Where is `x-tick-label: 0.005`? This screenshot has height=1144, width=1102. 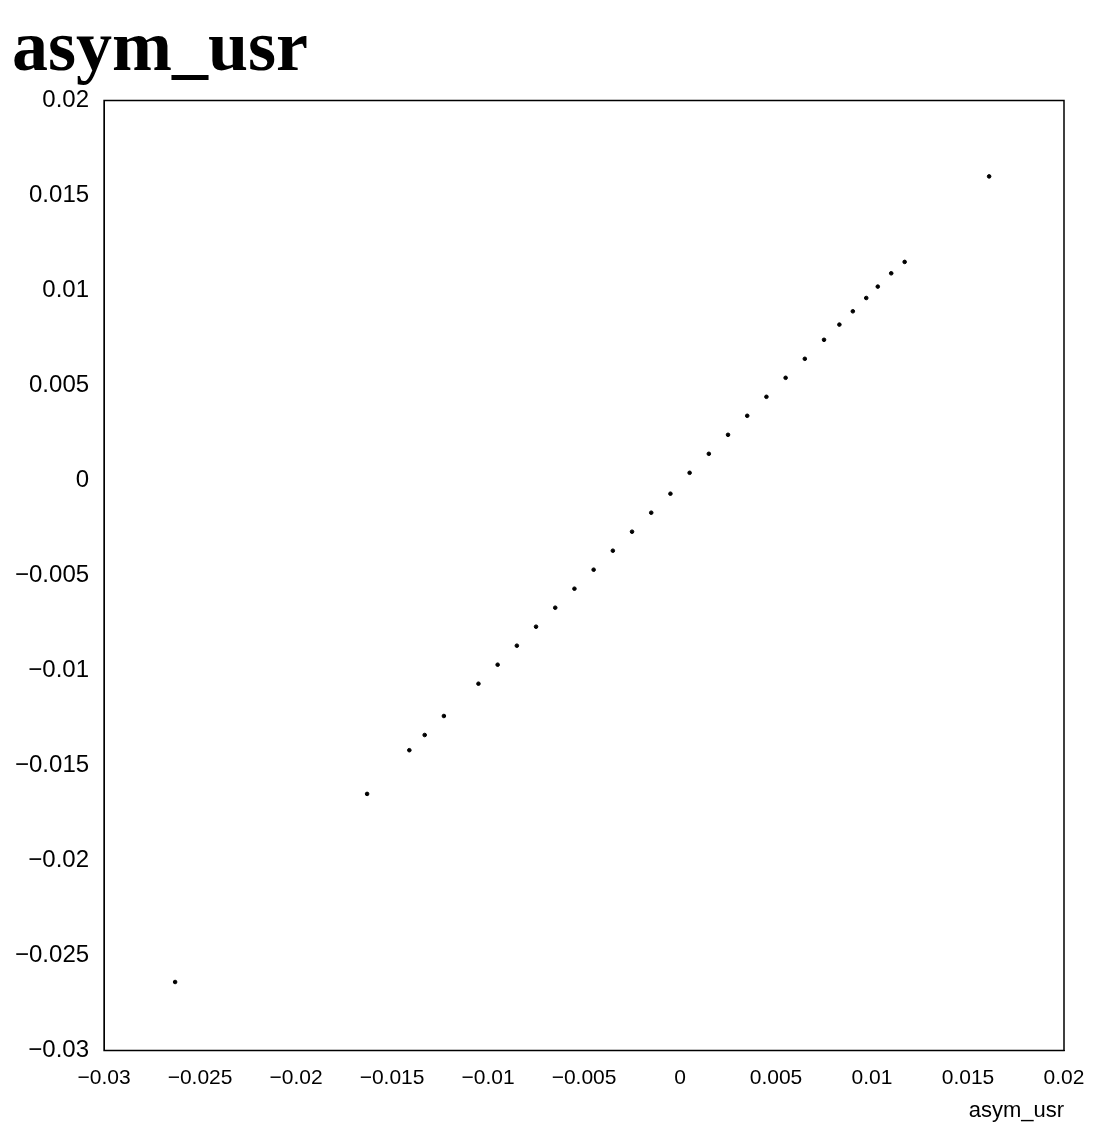
x-tick-label: 0.005 is located at coordinates (776, 1076).